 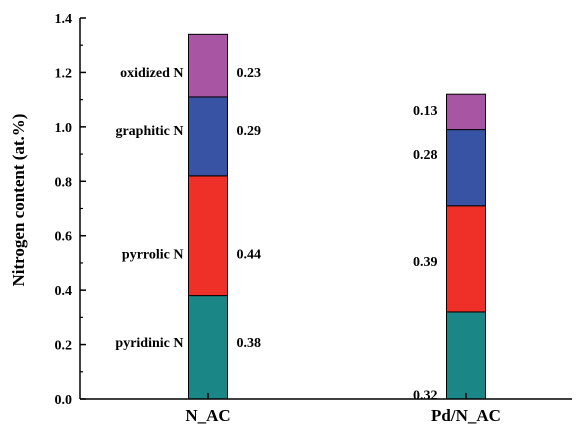 What do you see at coordinates (466, 415) in the screenshot?
I see `x-tick-label-2: Pd/N_AC` at bounding box center [466, 415].